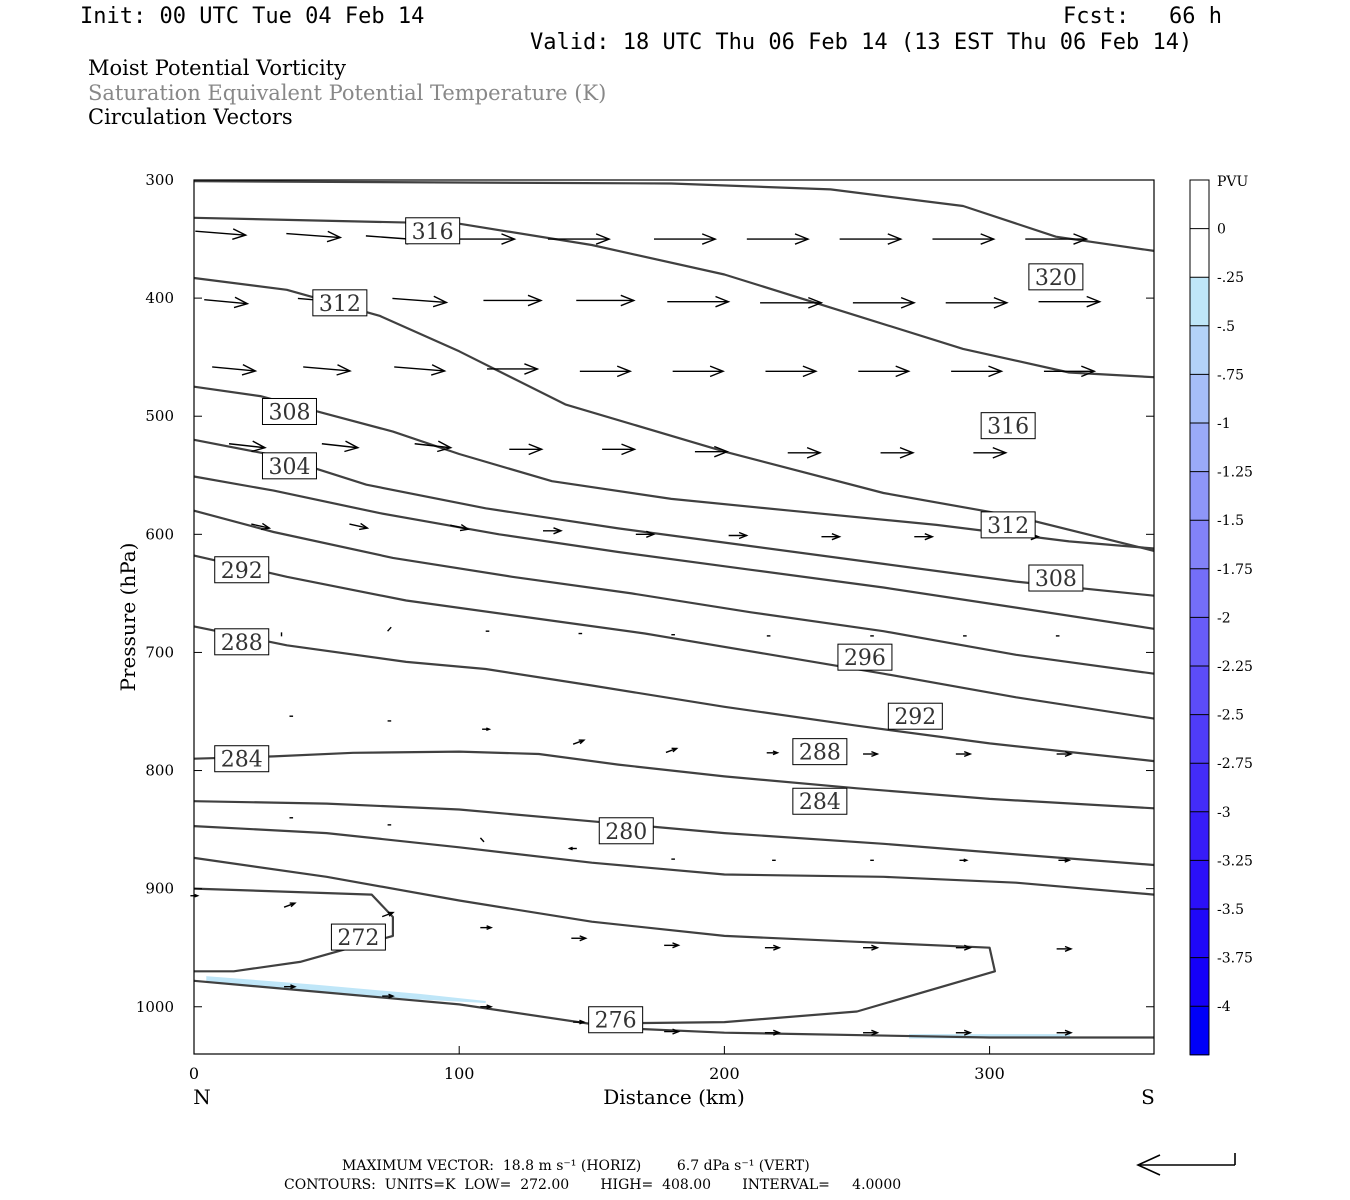  I want to click on contour-label: 316, so click(1008, 426).